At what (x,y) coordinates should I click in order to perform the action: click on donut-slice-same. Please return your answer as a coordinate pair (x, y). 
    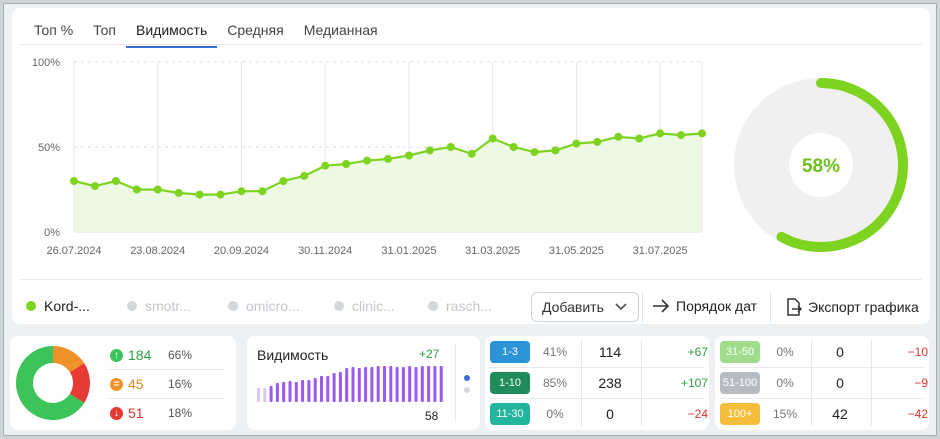
    Looking at the image, I should click on (69, 359).